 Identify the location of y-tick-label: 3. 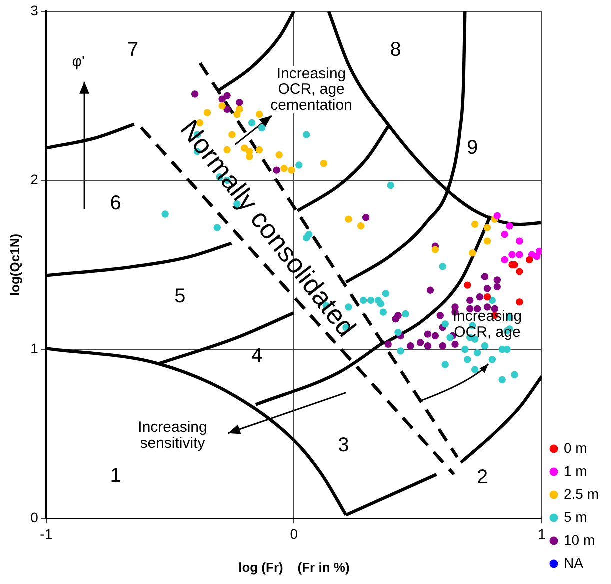
(34, 10).